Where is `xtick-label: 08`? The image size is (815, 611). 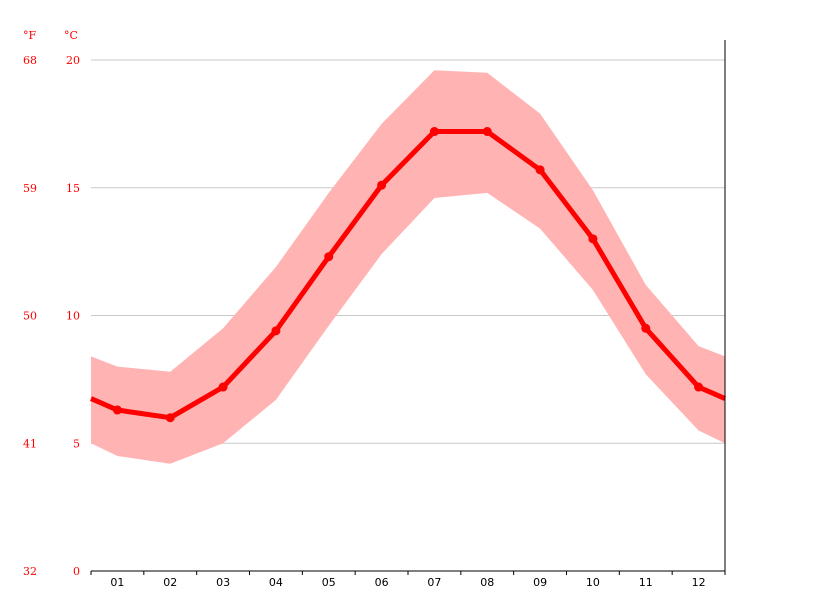
xtick-label: 08 is located at coordinates (487, 582).